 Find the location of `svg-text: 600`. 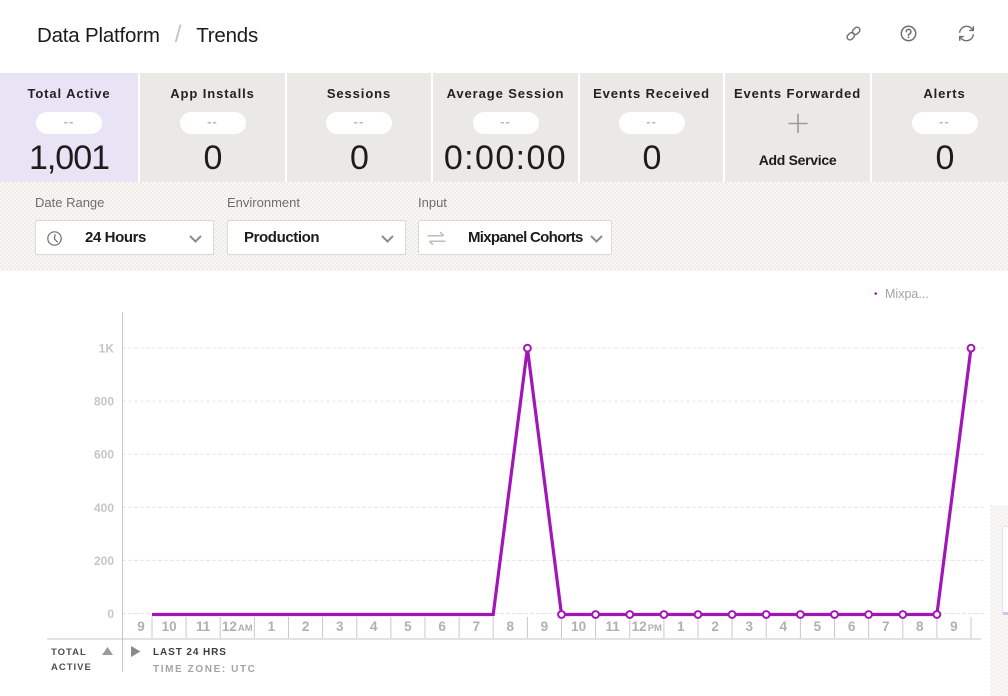

svg-text: 600 is located at coordinates (104, 455).